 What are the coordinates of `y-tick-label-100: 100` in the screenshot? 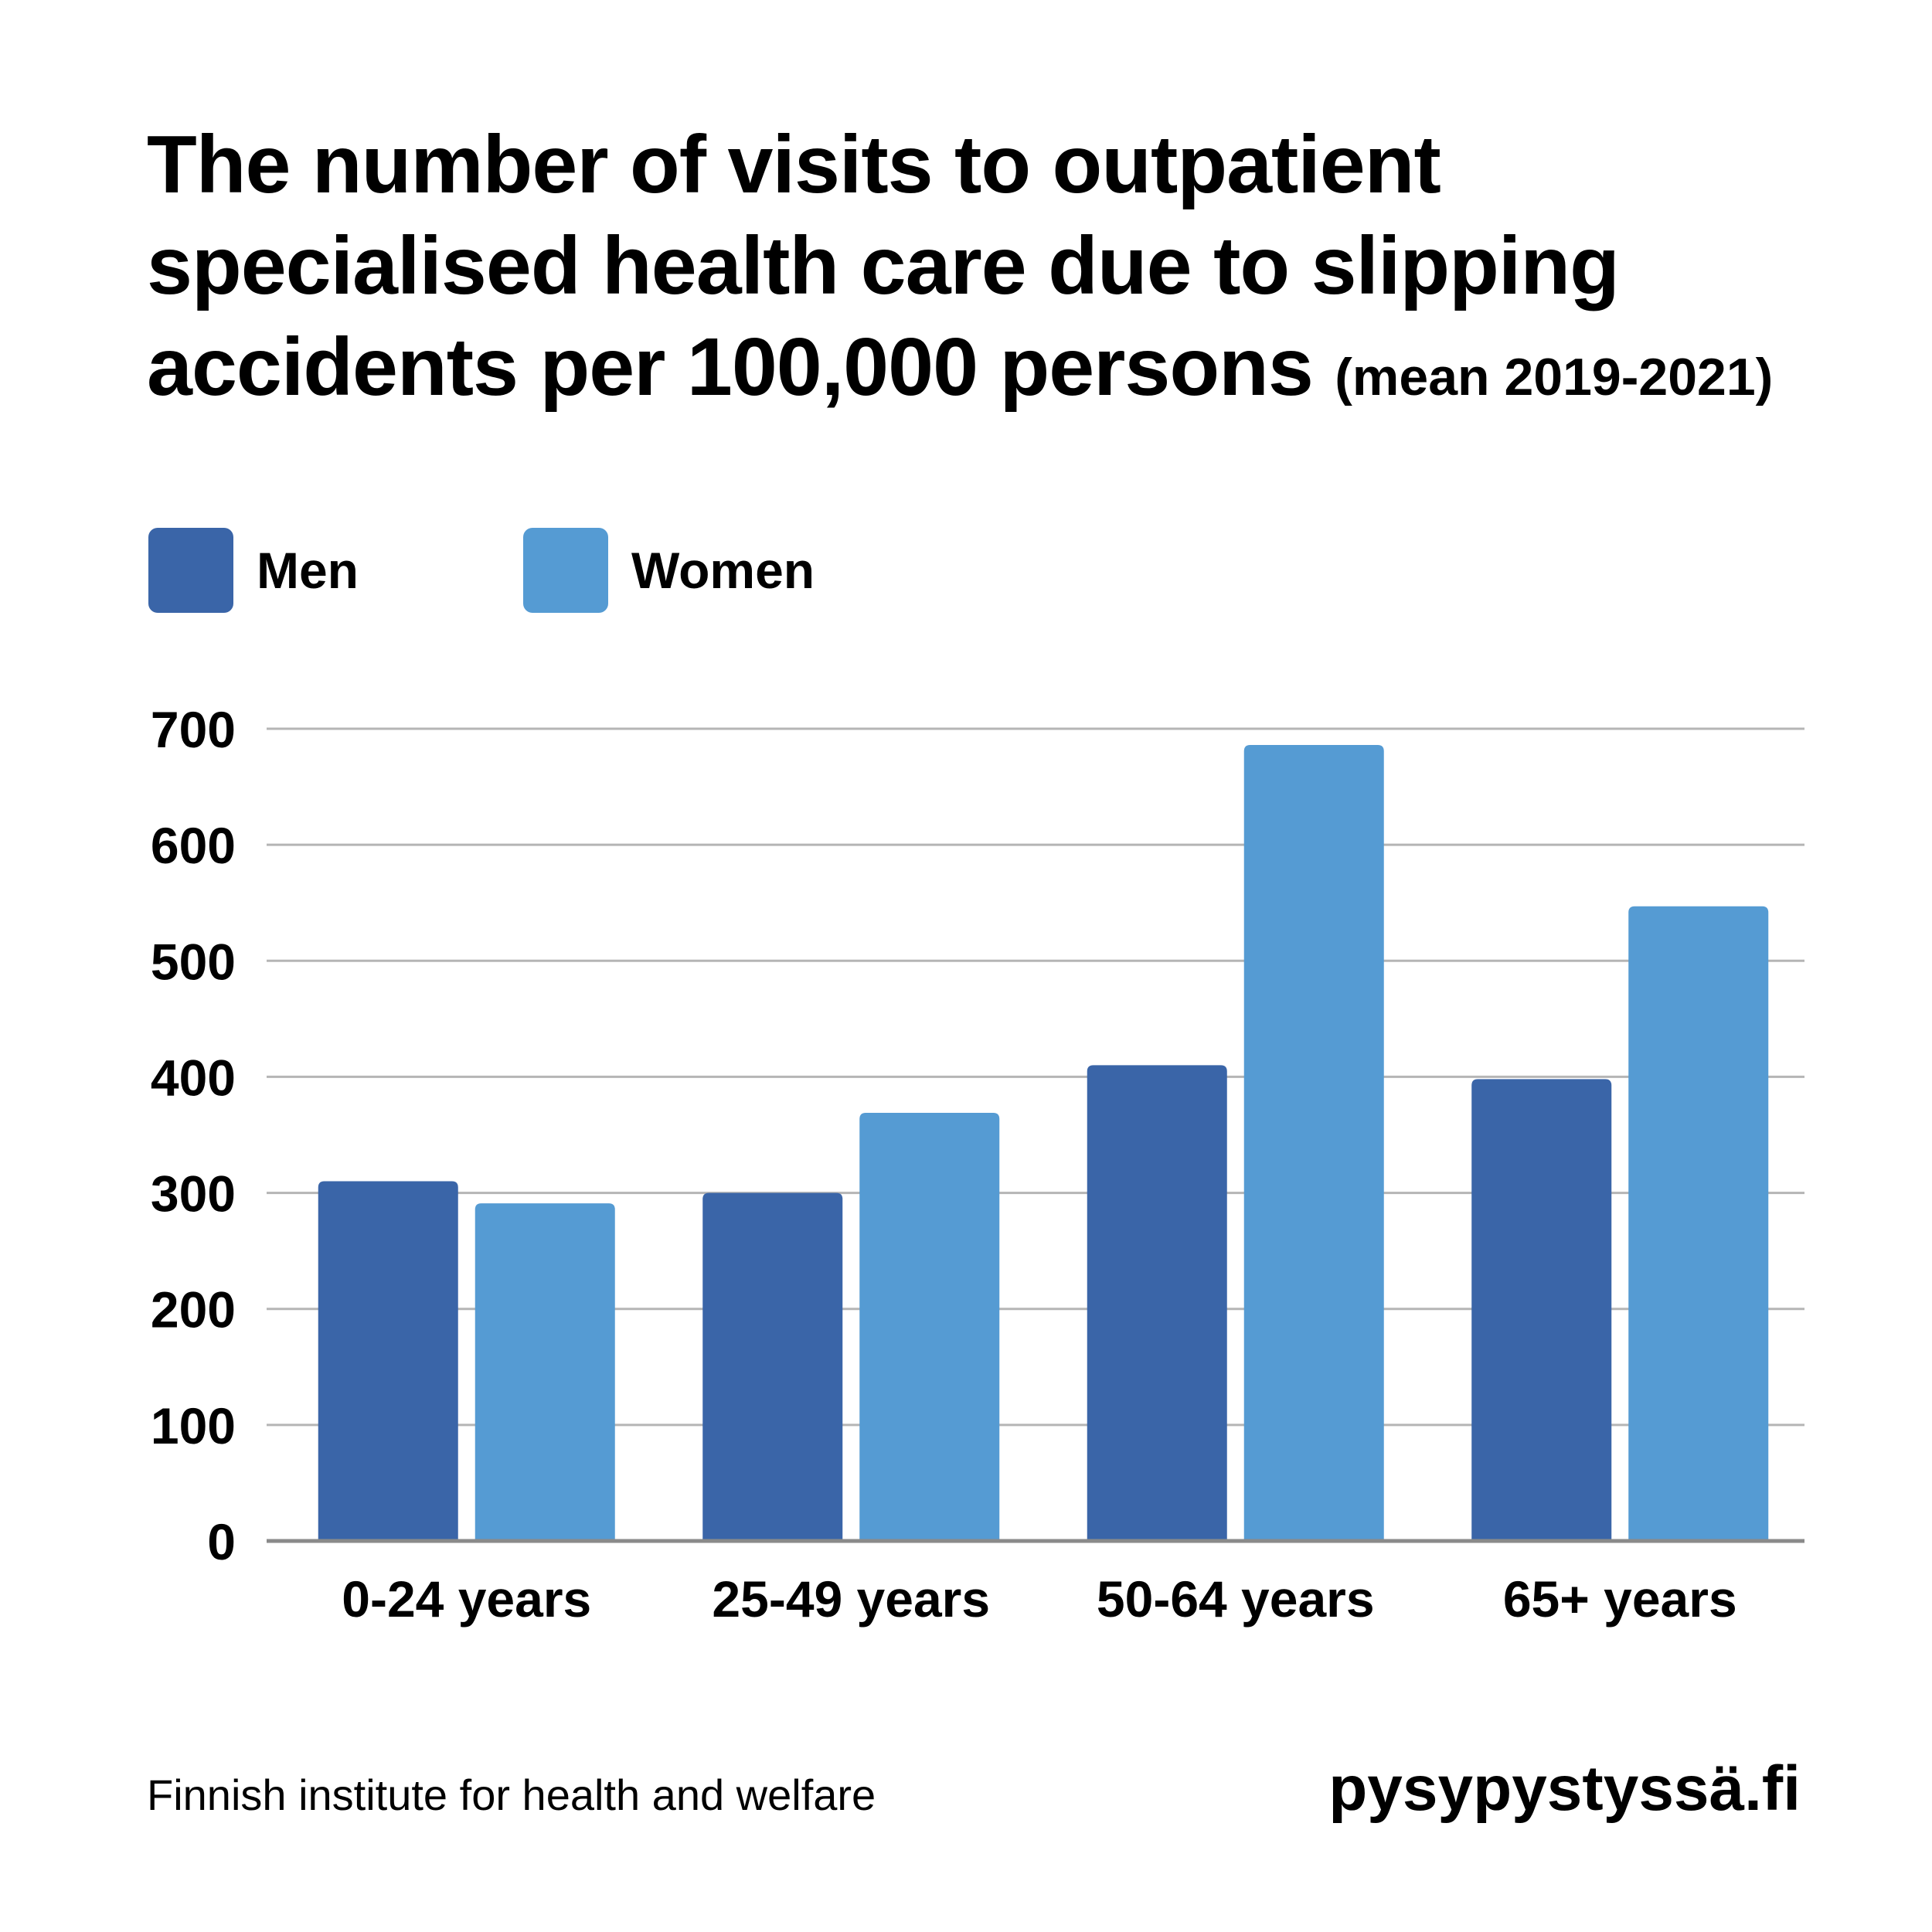 It's located at (193, 1426).